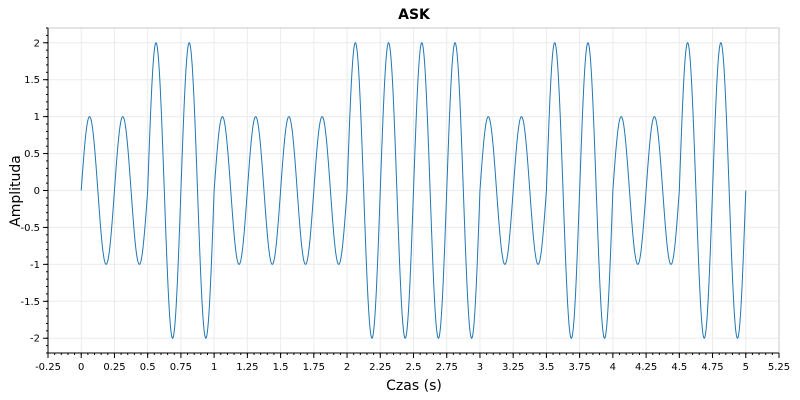  I want to click on x-tick-label: 4, so click(613, 367).